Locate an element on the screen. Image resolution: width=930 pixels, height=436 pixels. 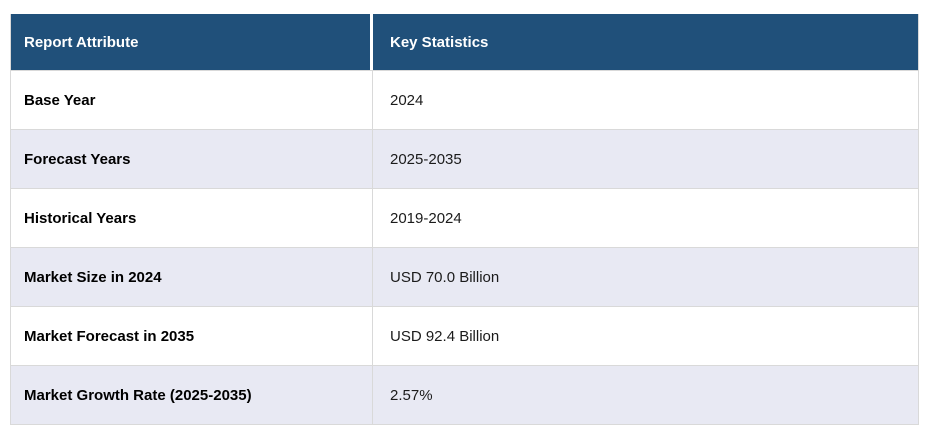
value-cell: USD 92.4 Billion is located at coordinates (445, 336).